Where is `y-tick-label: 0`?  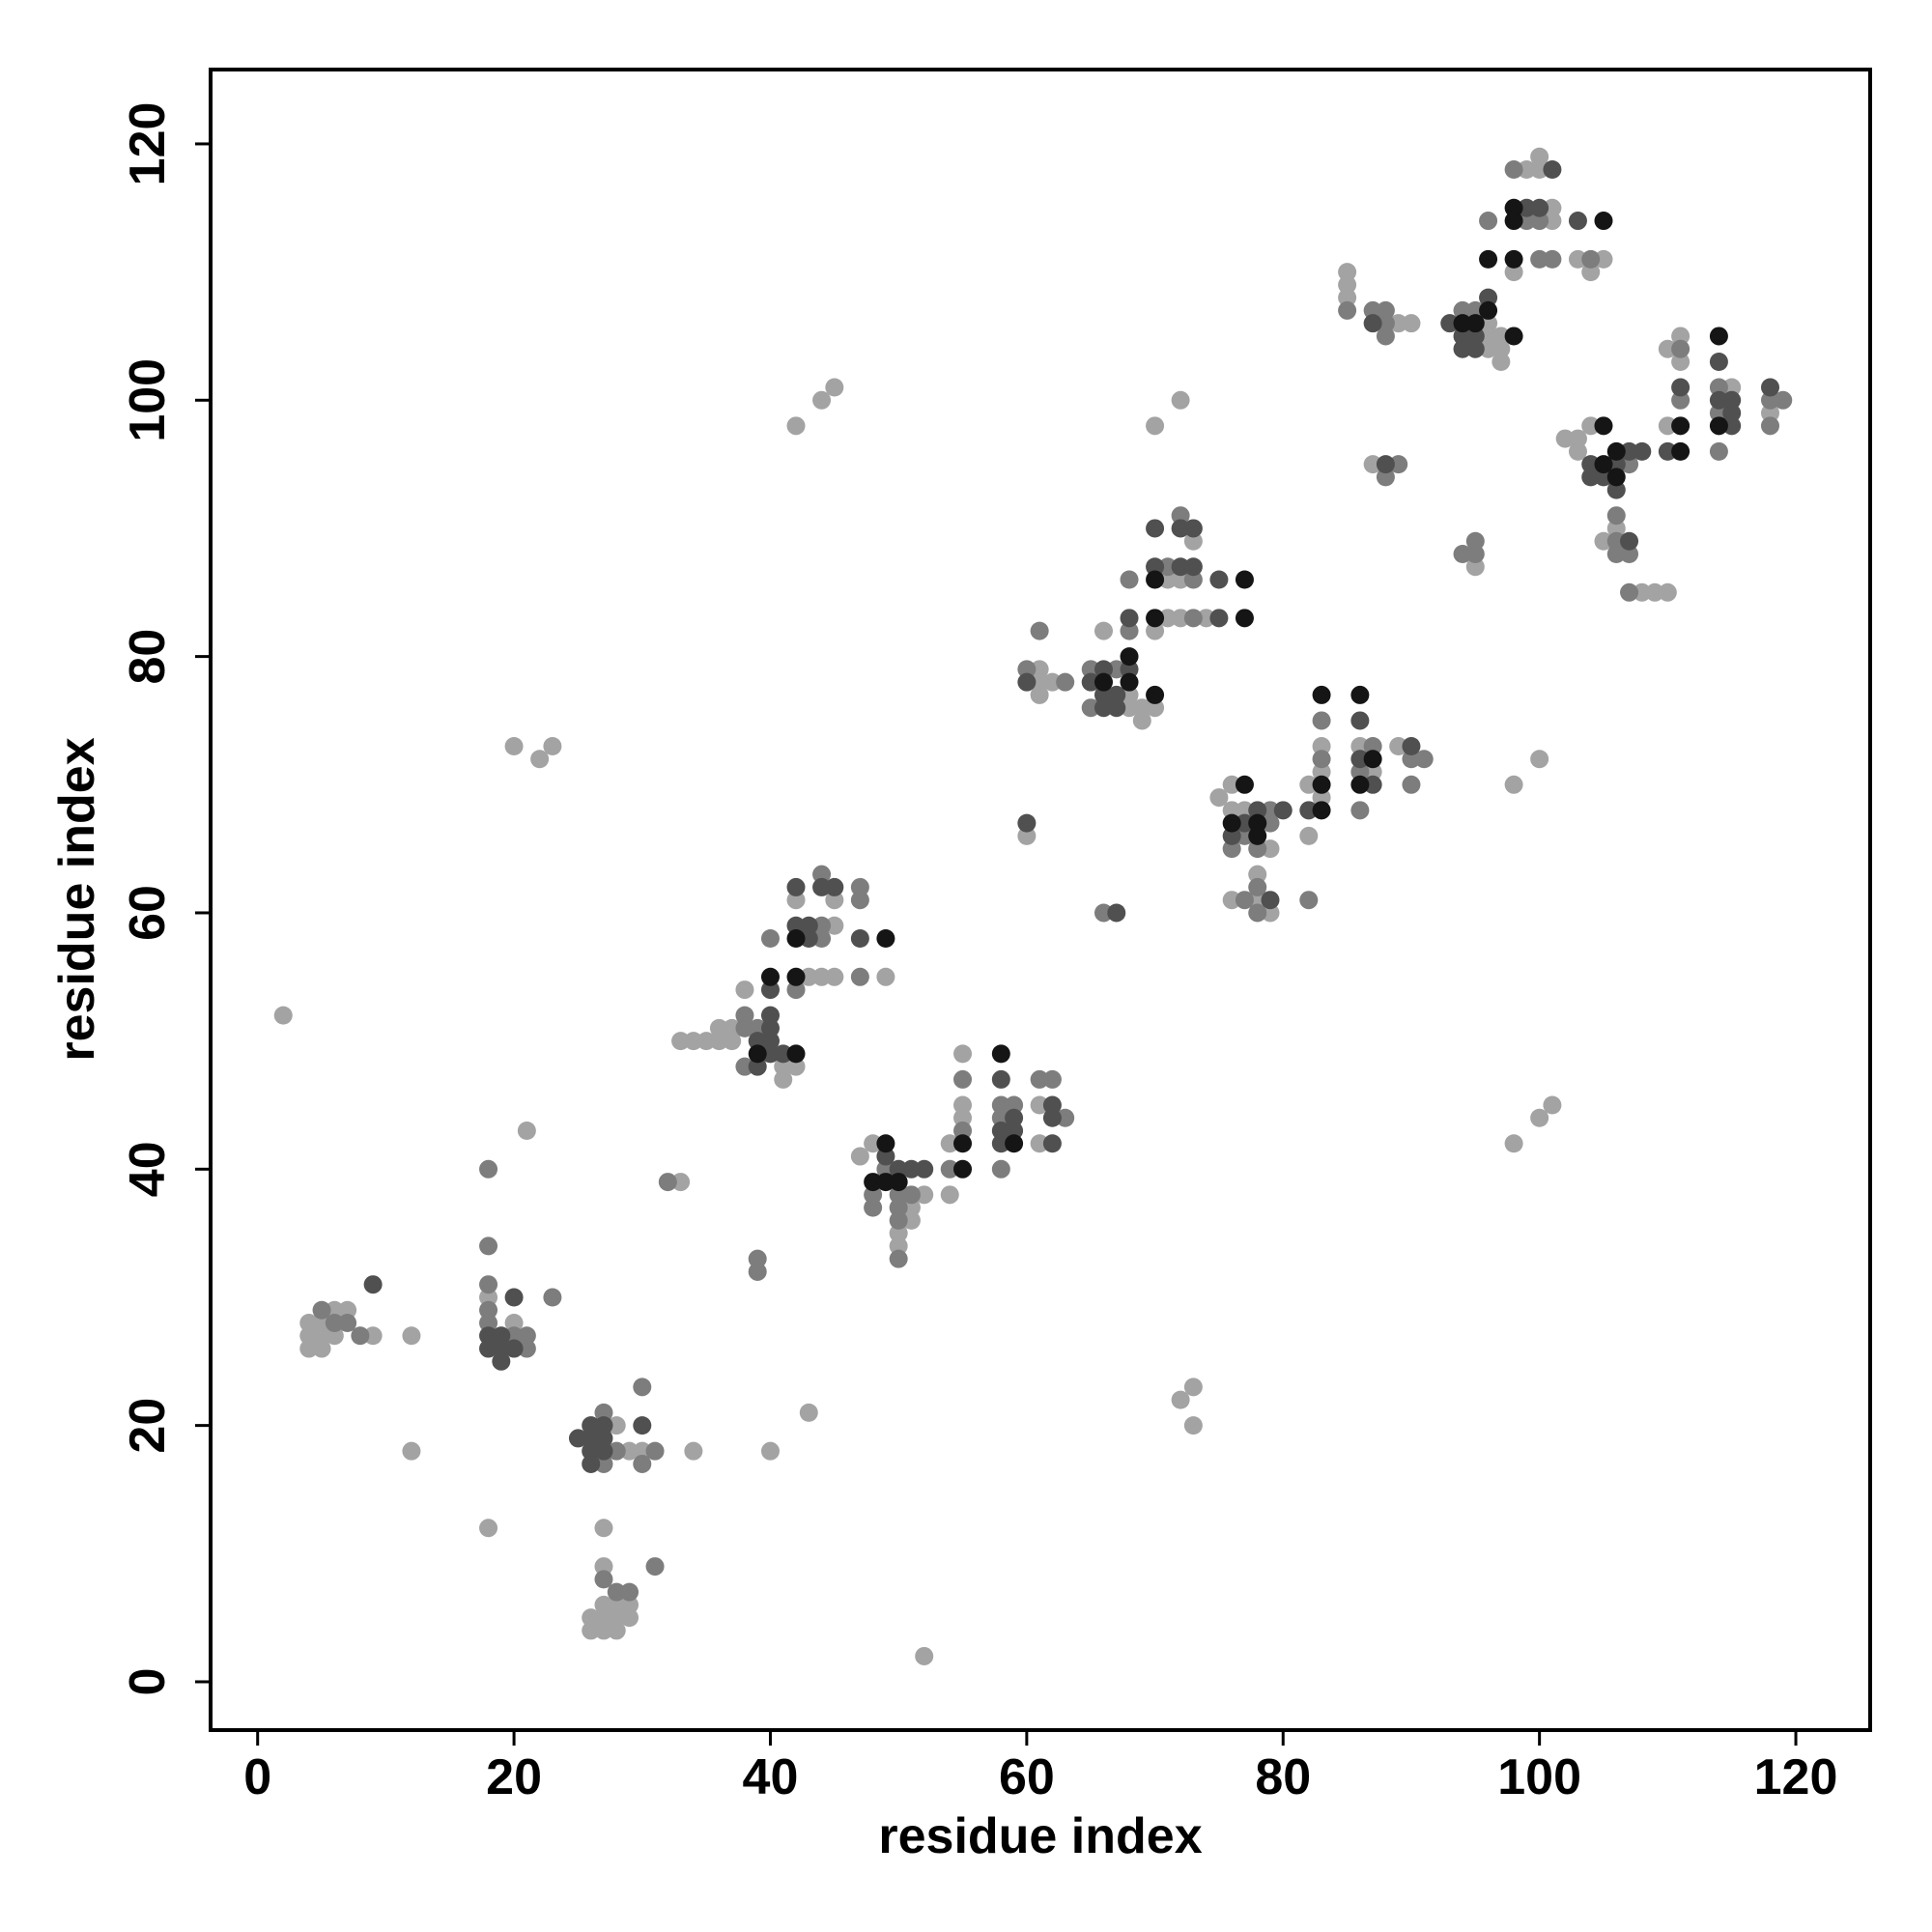 y-tick-label: 0 is located at coordinates (148, 1682).